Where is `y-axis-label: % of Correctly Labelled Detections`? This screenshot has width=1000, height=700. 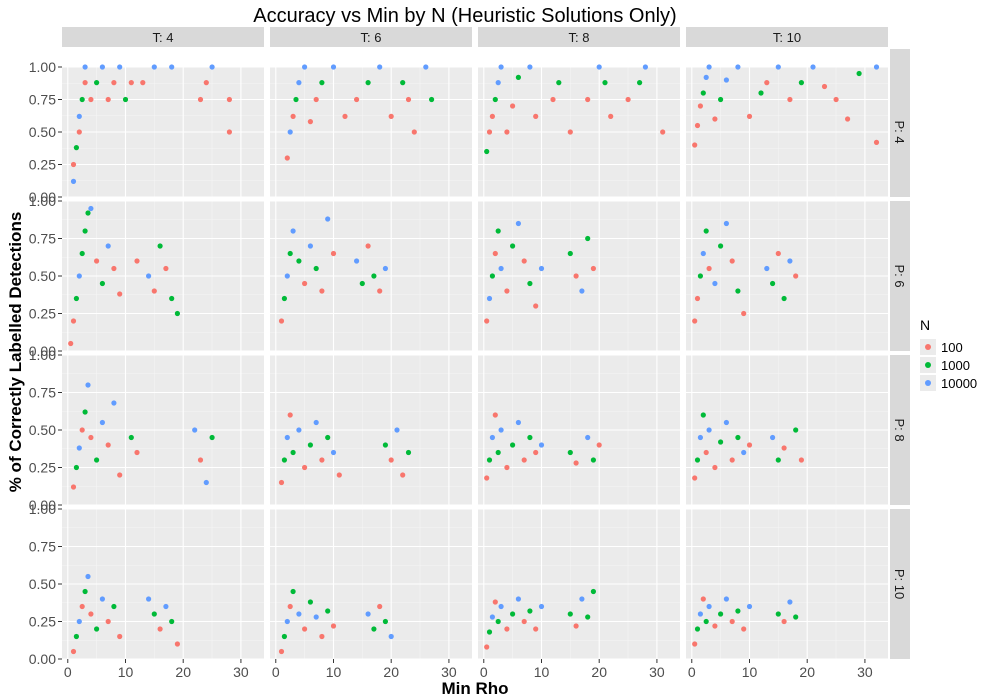
y-axis-label: % of Correctly Labelled Detections is located at coordinates (15, 352).